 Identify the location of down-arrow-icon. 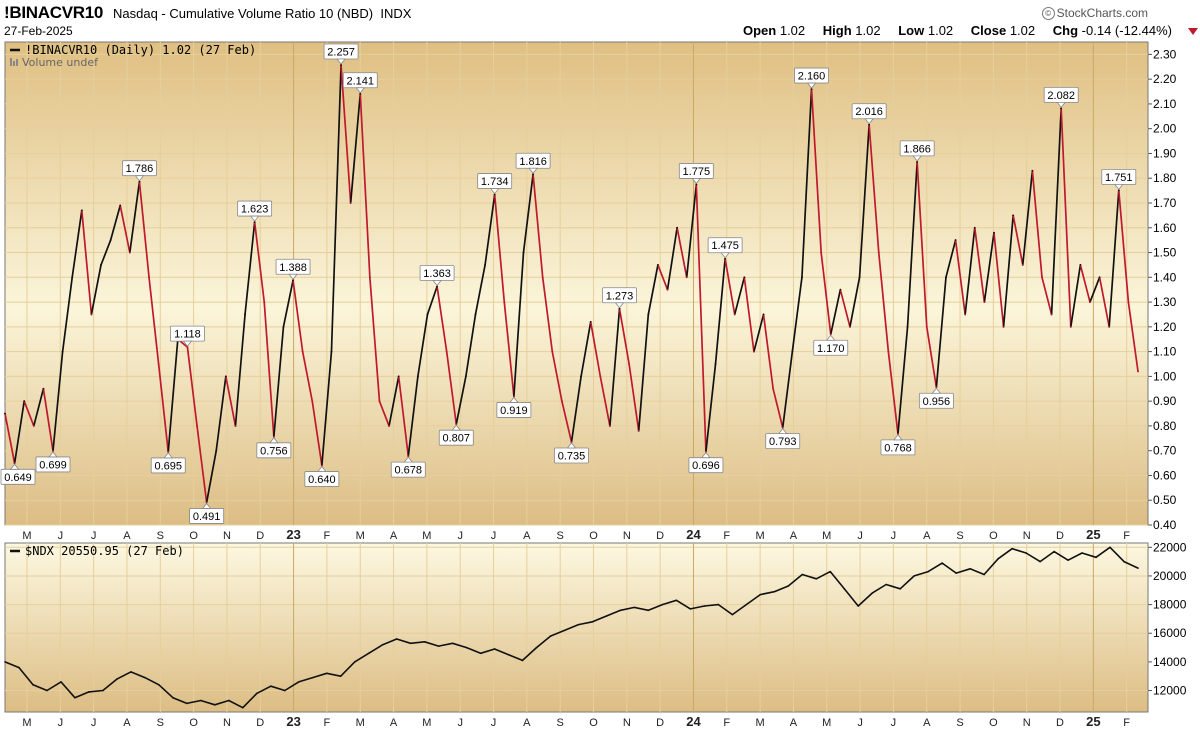
(1193, 31).